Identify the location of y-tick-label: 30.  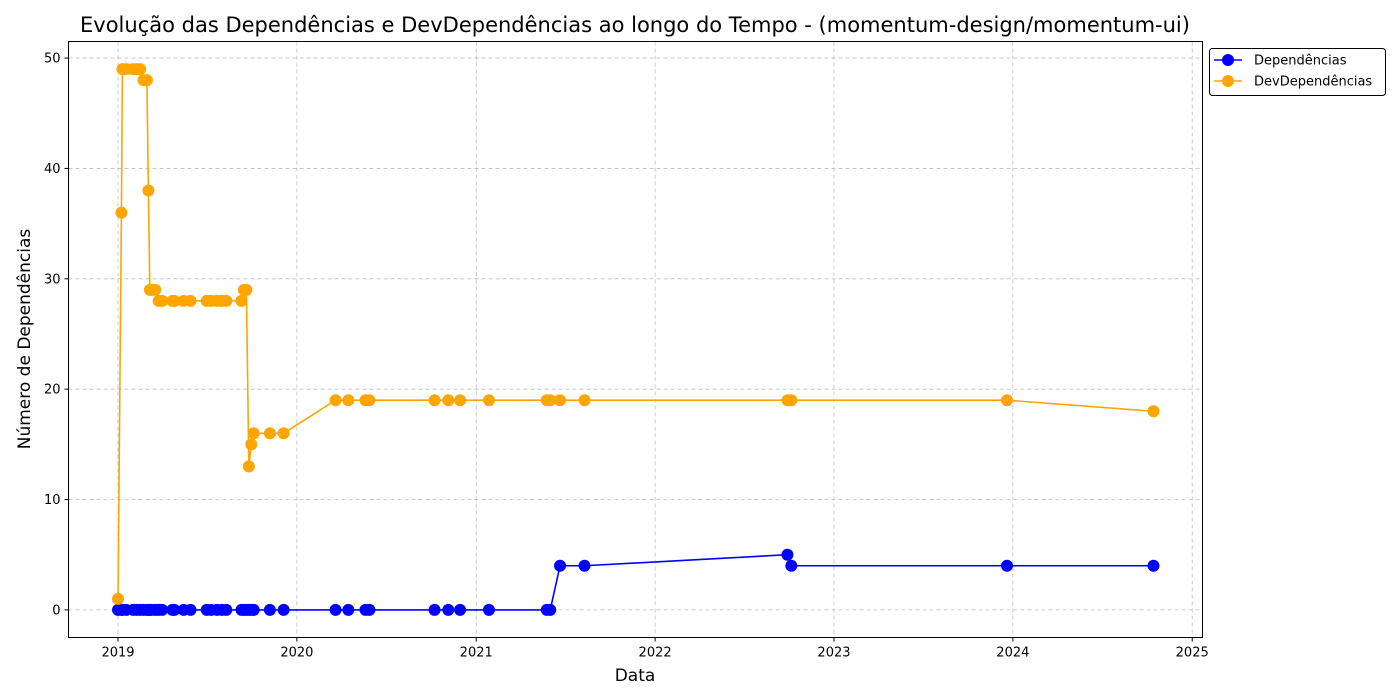
(52, 279).